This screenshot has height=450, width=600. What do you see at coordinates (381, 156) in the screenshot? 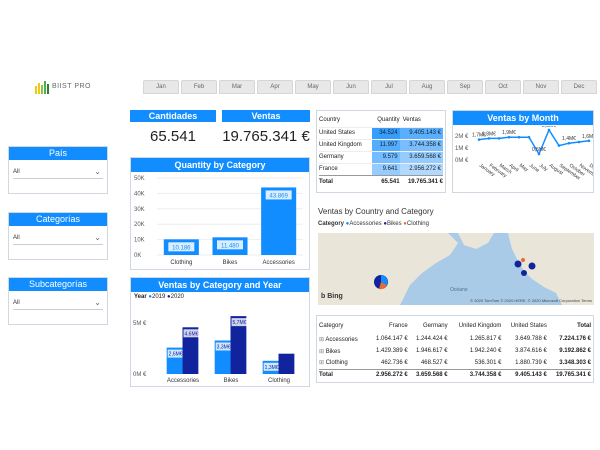
I see `table-row: Germany 9.579 3.659.568 €` at bounding box center [381, 156].